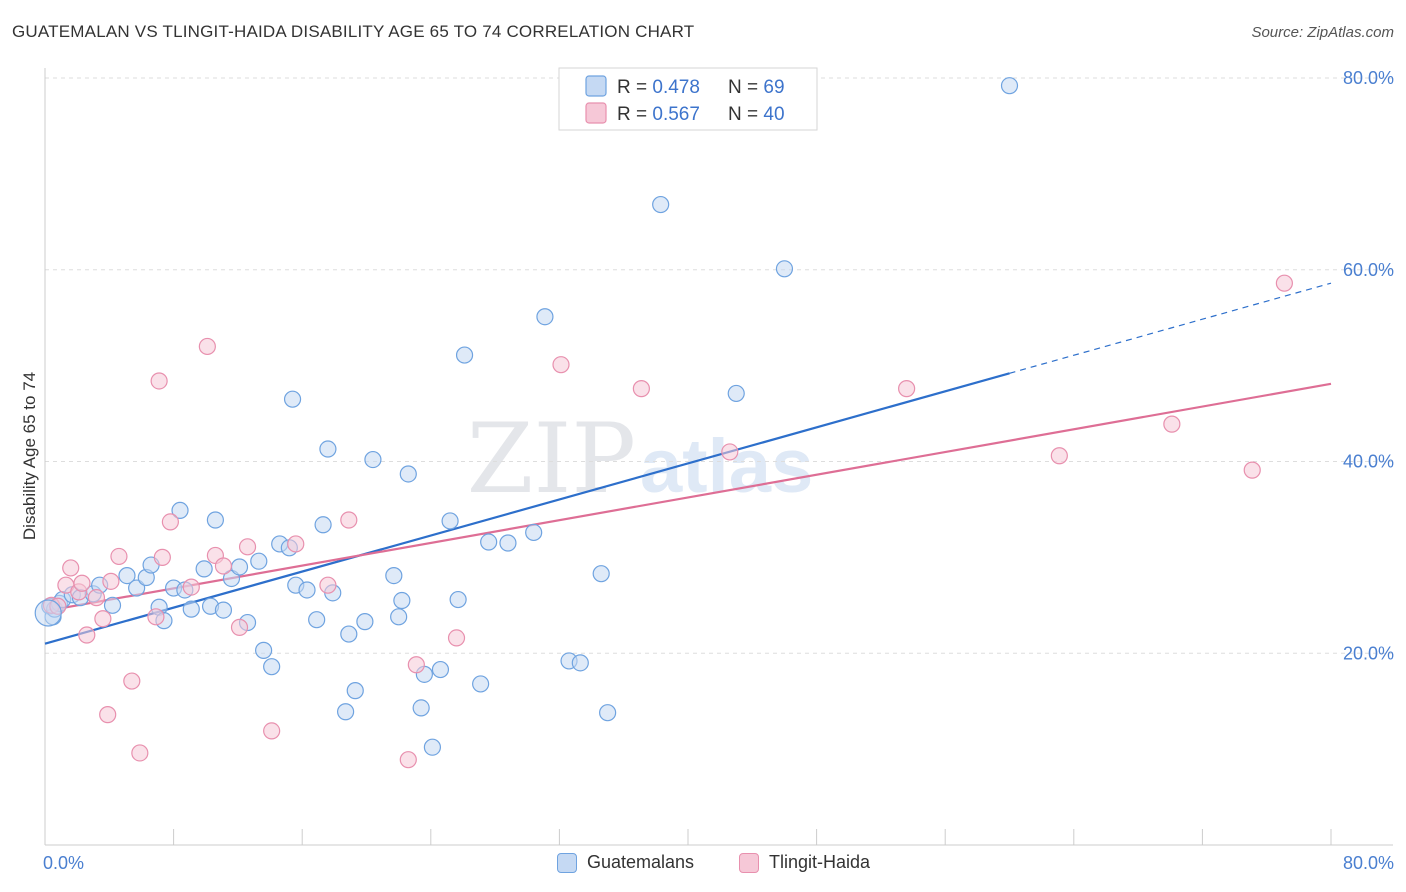 The image size is (1406, 892). What do you see at coordinates (1322, 32) in the screenshot?
I see `source-label: Source: ZipAtlas.com` at bounding box center [1322, 32].